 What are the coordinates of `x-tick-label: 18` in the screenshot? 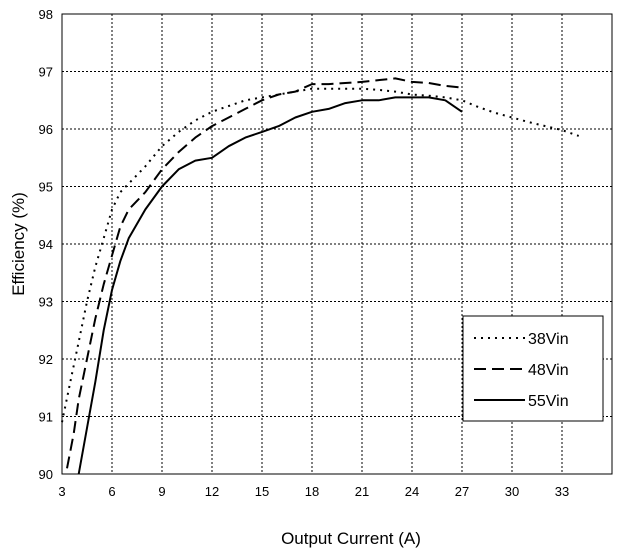 It's located at (312, 491).